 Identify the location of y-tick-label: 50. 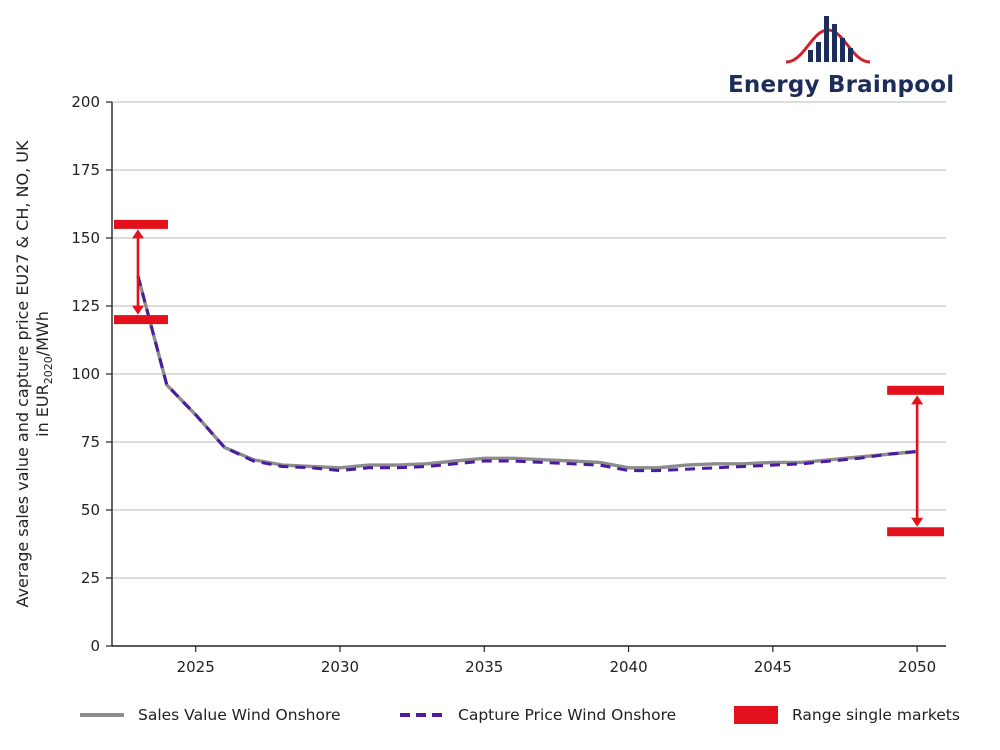
(90, 510).